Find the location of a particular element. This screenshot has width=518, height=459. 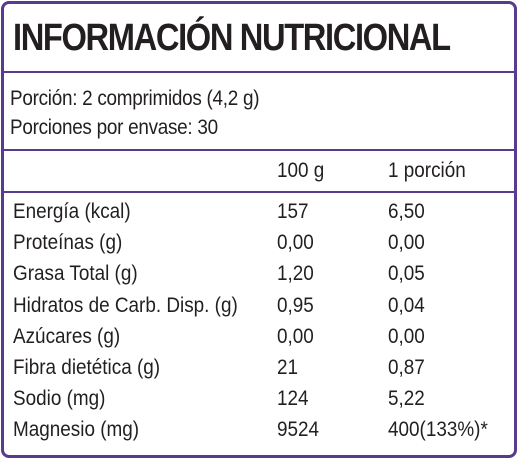

nutrient-name: Proteínas (g) is located at coordinates (68, 243).